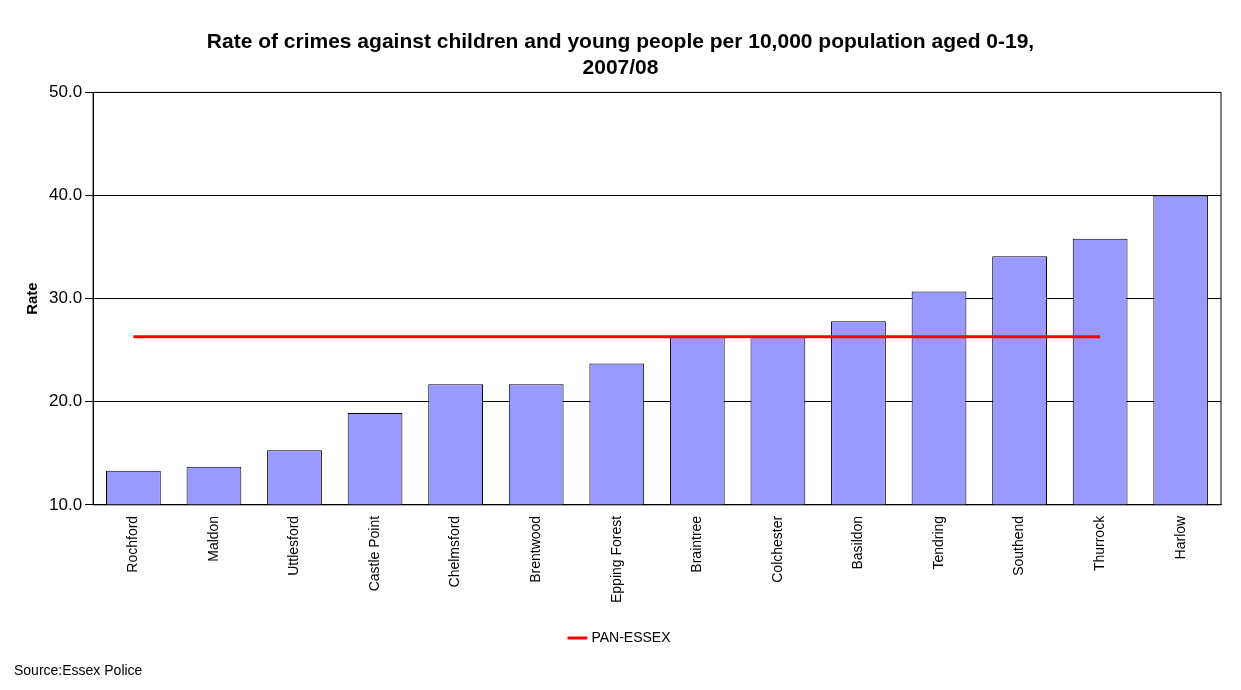 The height and width of the screenshot is (690, 1241). Describe the element at coordinates (1179, 537) in the screenshot. I see `x-tick-label: Harlow` at that location.